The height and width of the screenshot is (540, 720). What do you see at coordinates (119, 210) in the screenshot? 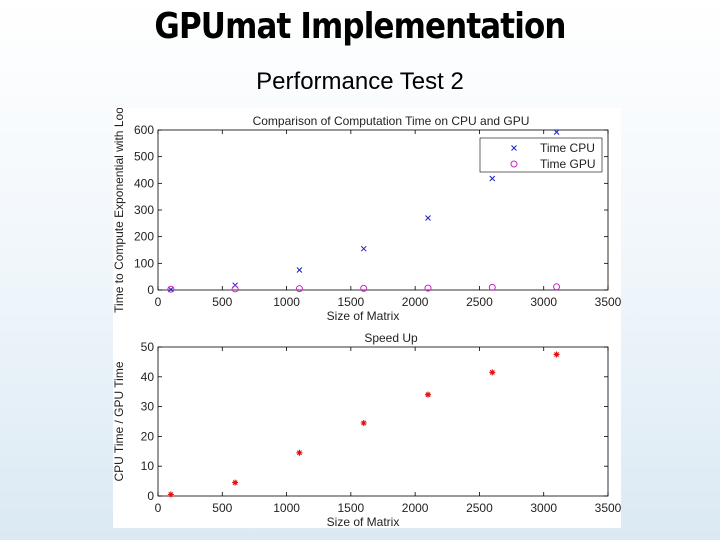
I see `chart1-y-axis-label: Time to Compute Exponential with Loo` at bounding box center [119, 210].